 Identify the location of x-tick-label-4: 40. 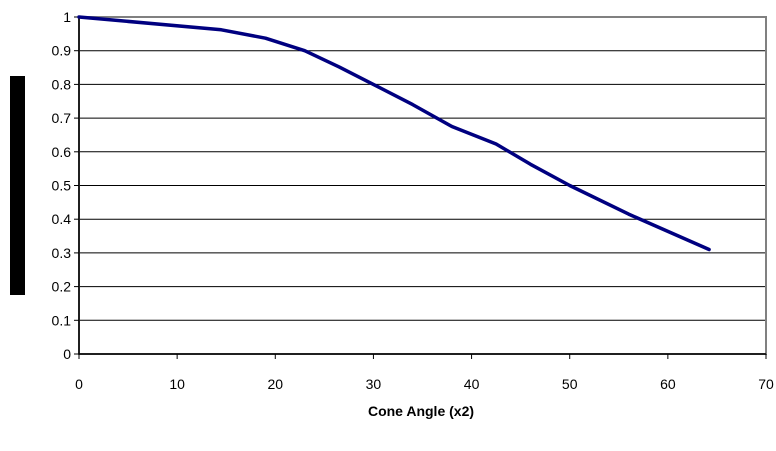
(472, 384).